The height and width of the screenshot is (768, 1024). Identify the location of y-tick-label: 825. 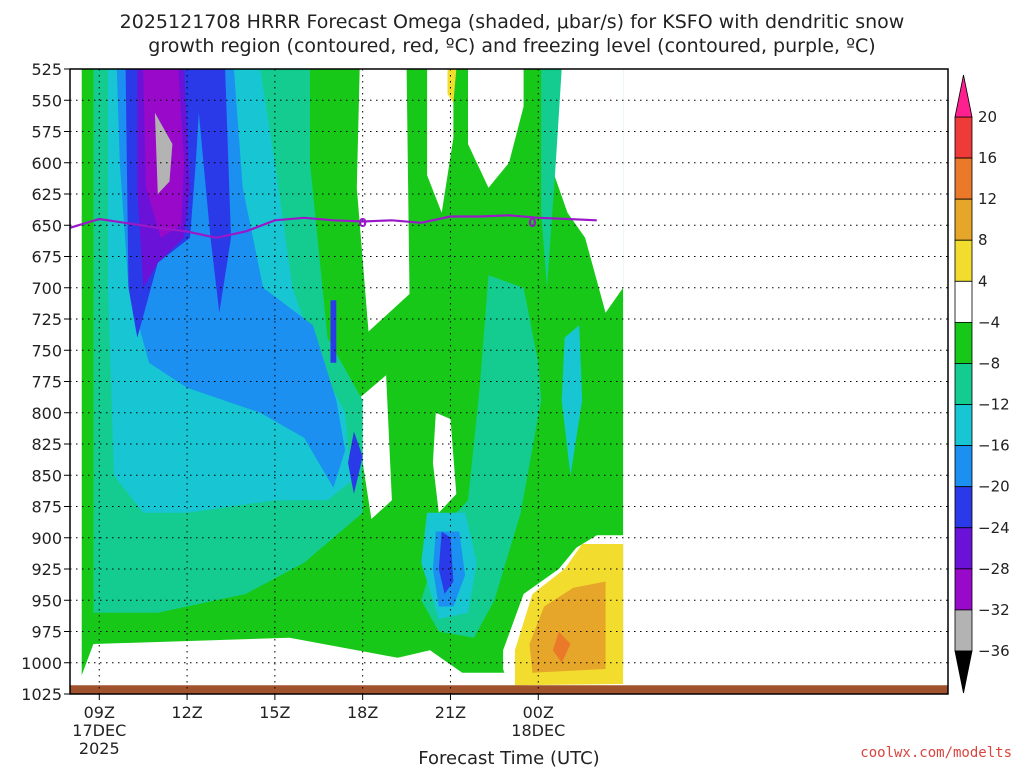
(46, 444).